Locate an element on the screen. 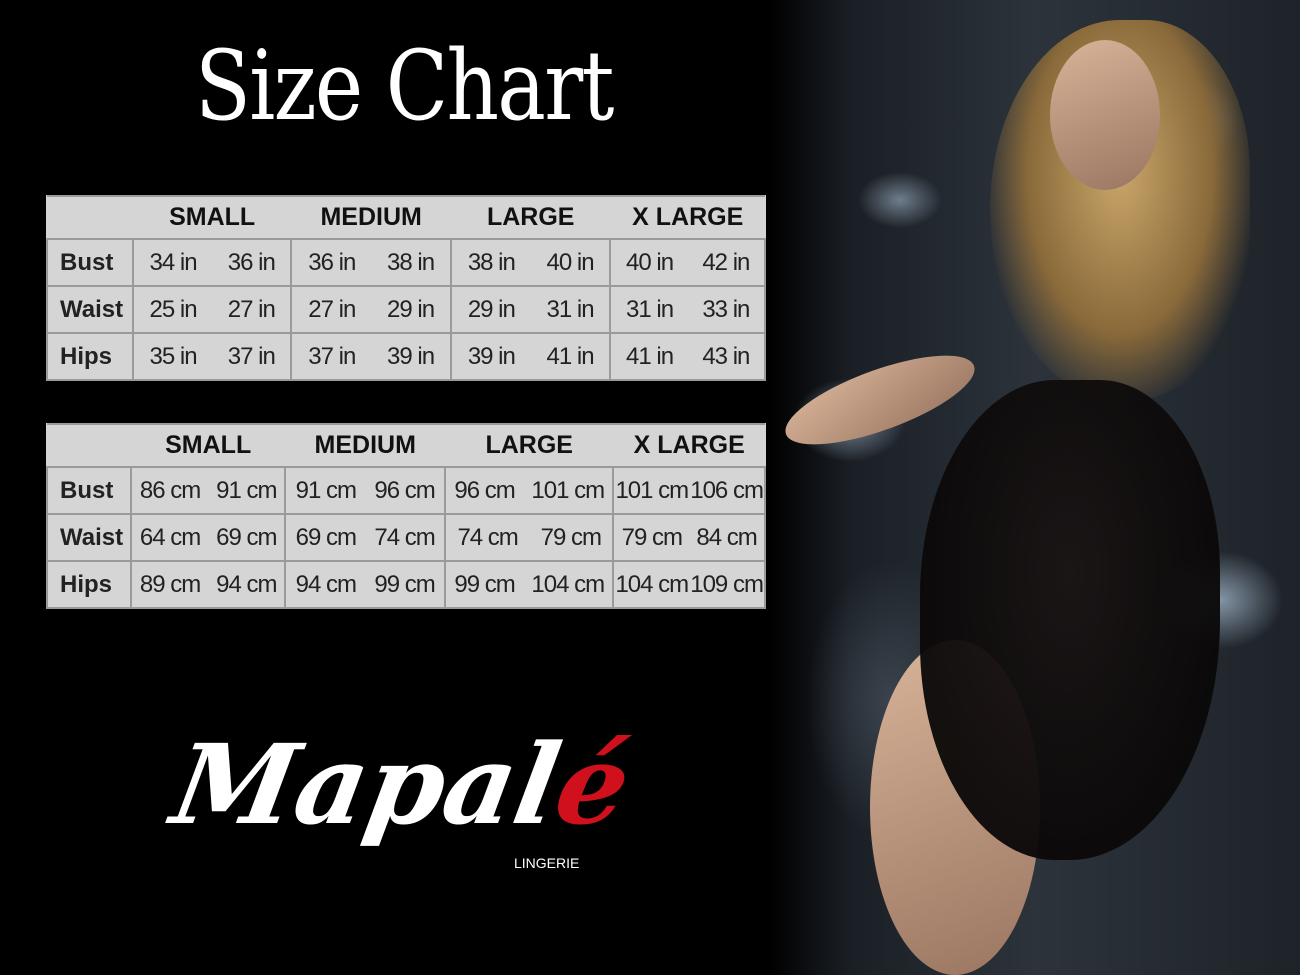 Image resolution: width=1300 pixels, height=975 pixels. size-cell: 31 in 33 in is located at coordinates (687, 309).